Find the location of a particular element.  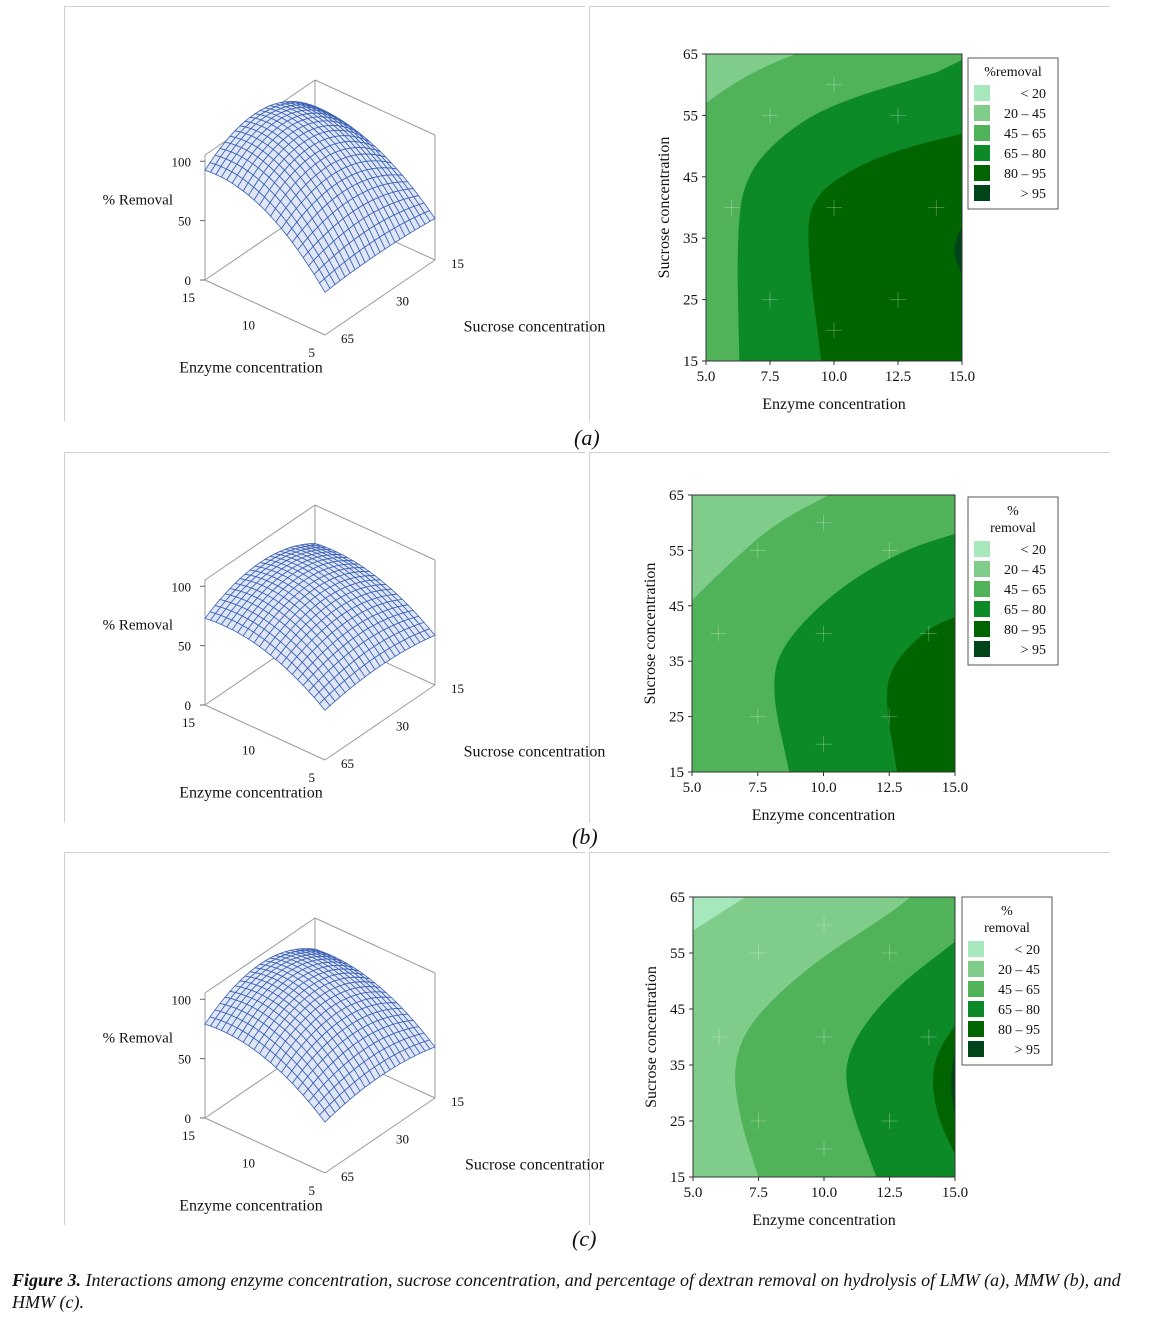

z-tick-label: 100 is located at coordinates (182, 586).